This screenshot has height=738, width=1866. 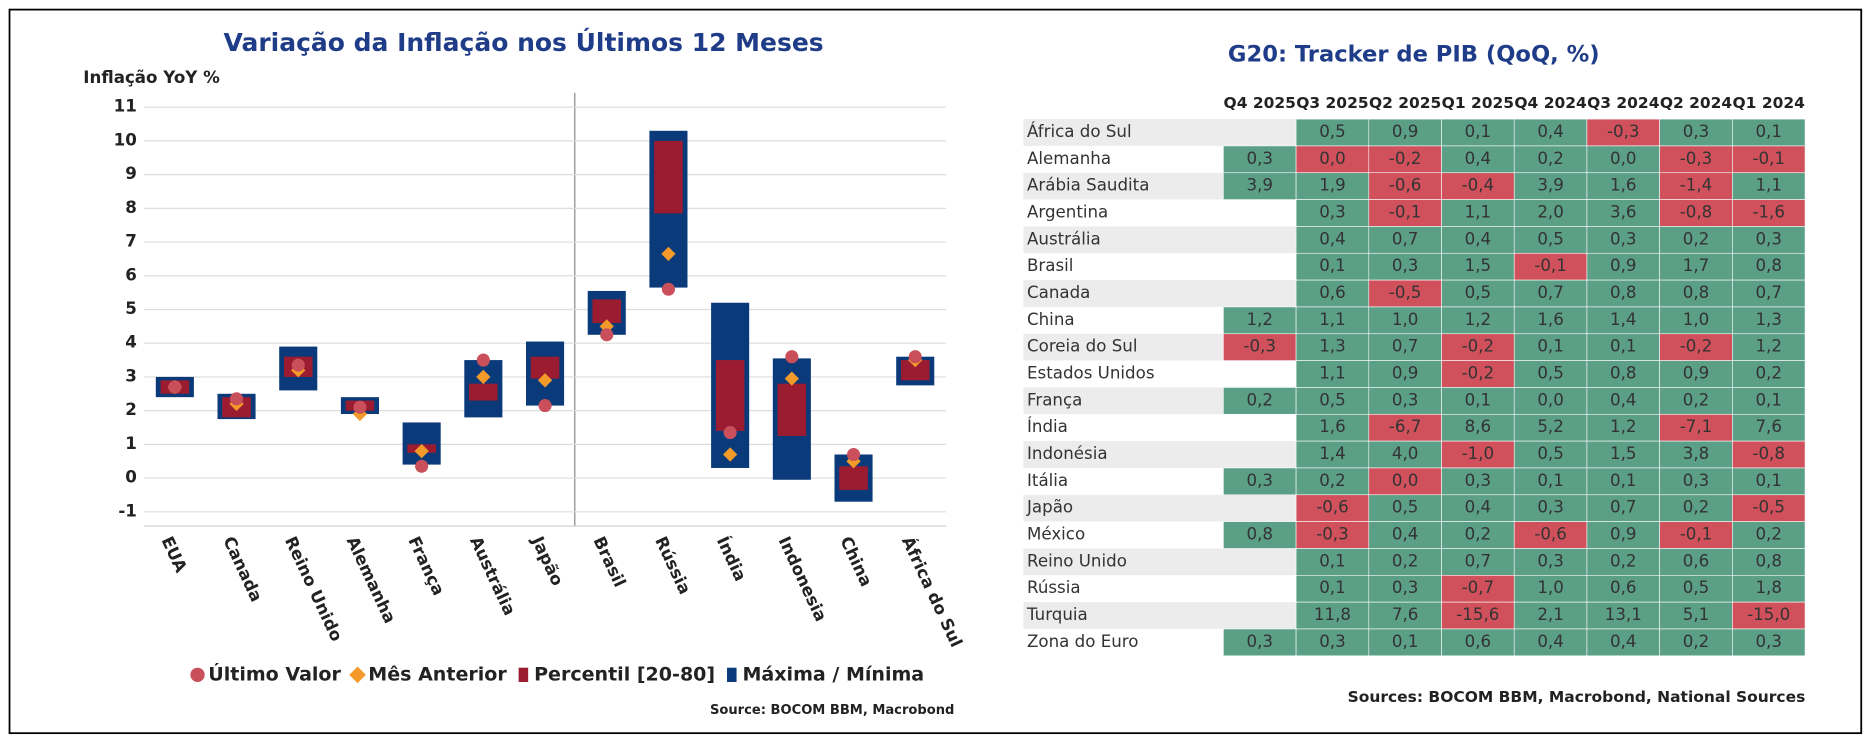 I want to click on x-tick-label: China, so click(x=856, y=562).